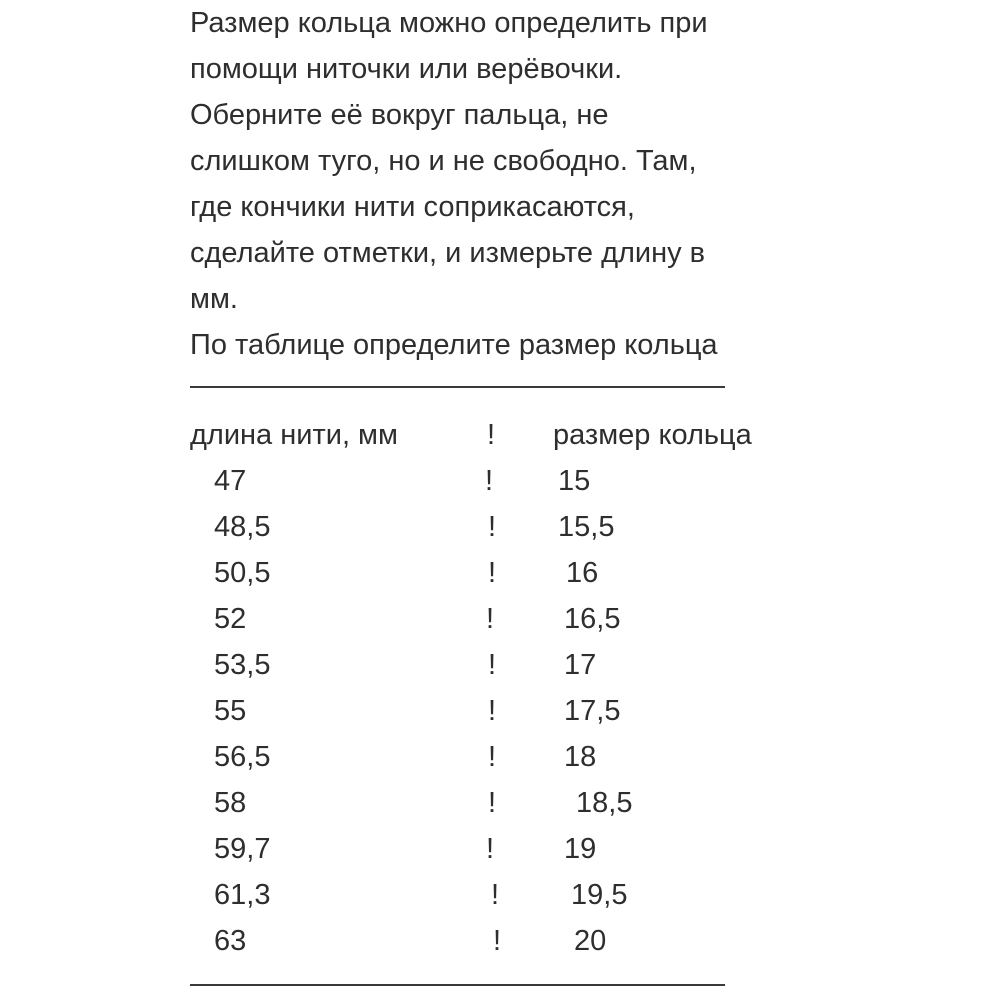  What do you see at coordinates (604, 803) in the screenshot?
I see `ring-size-value: 18,5` at bounding box center [604, 803].